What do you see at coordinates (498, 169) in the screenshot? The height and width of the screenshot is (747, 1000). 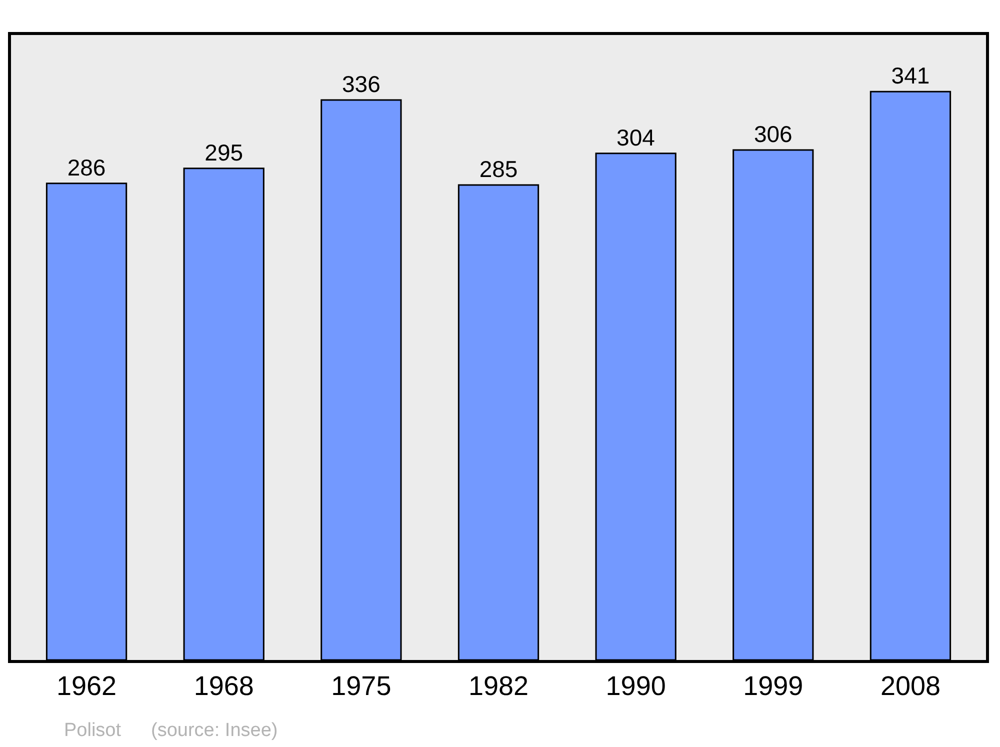 I see `data-label: 285` at bounding box center [498, 169].